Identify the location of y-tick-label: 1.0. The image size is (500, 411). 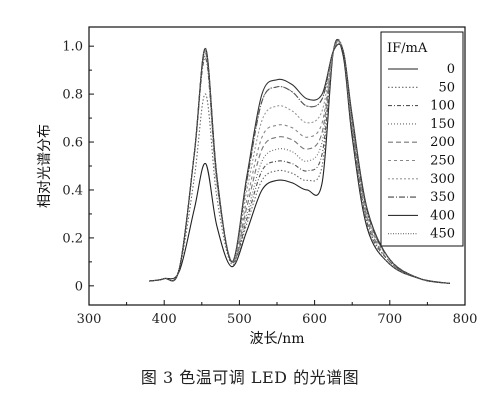
(72, 47).